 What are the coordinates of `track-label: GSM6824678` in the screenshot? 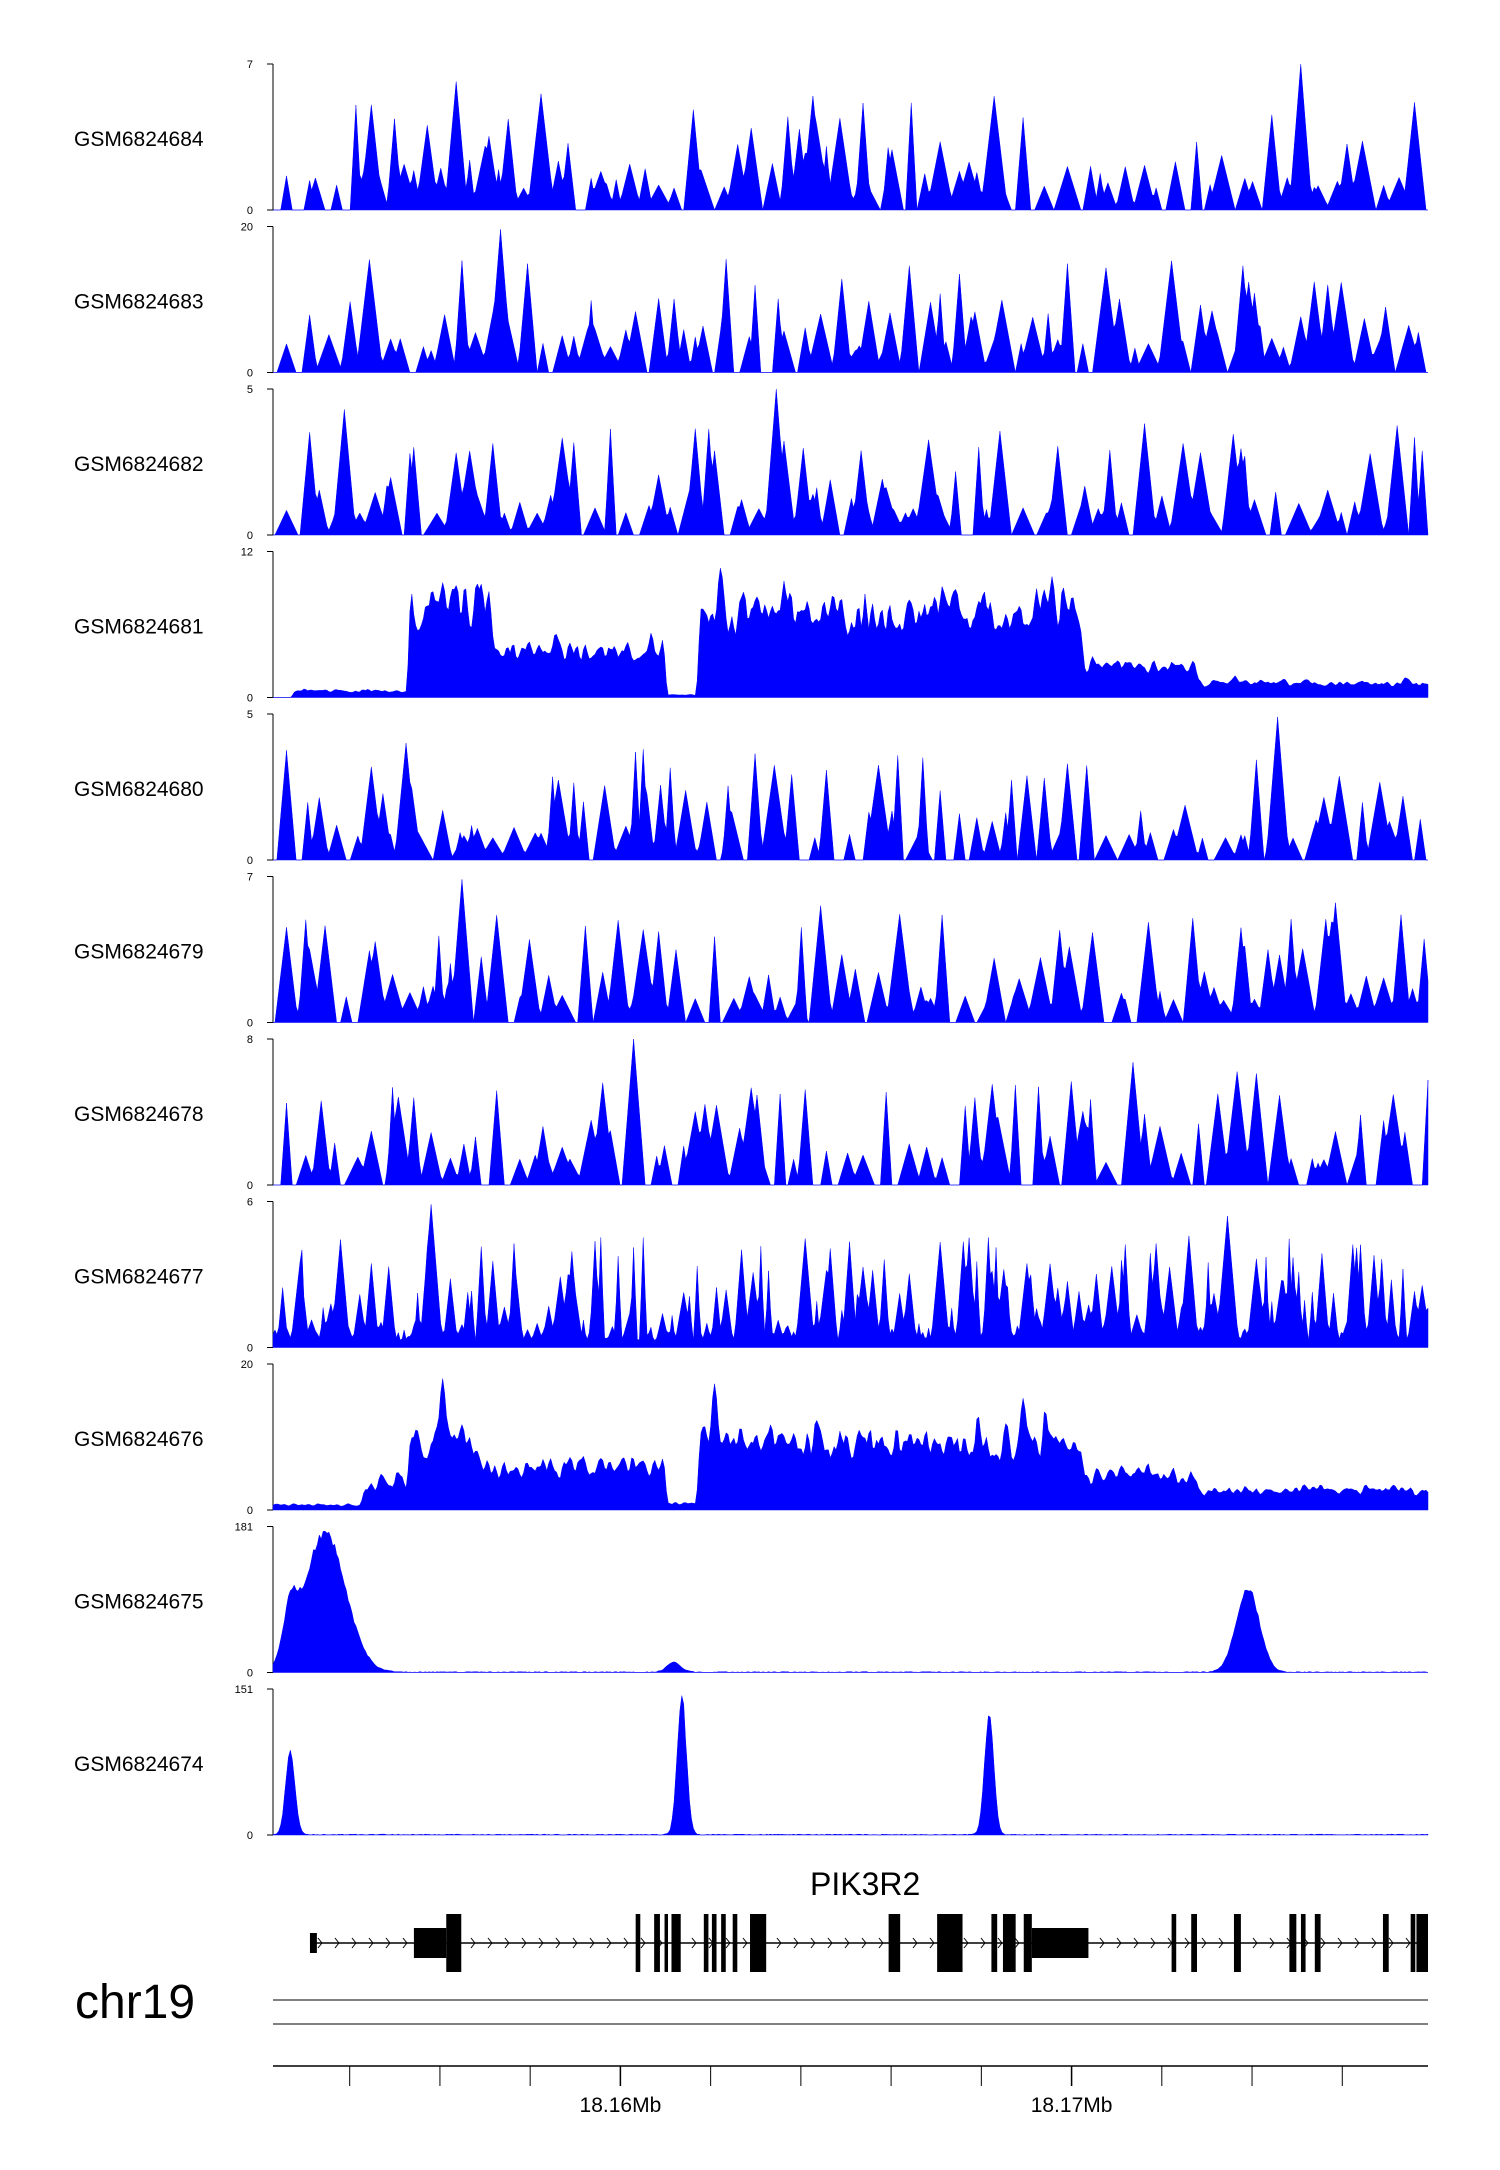 It's located at (139, 1114).